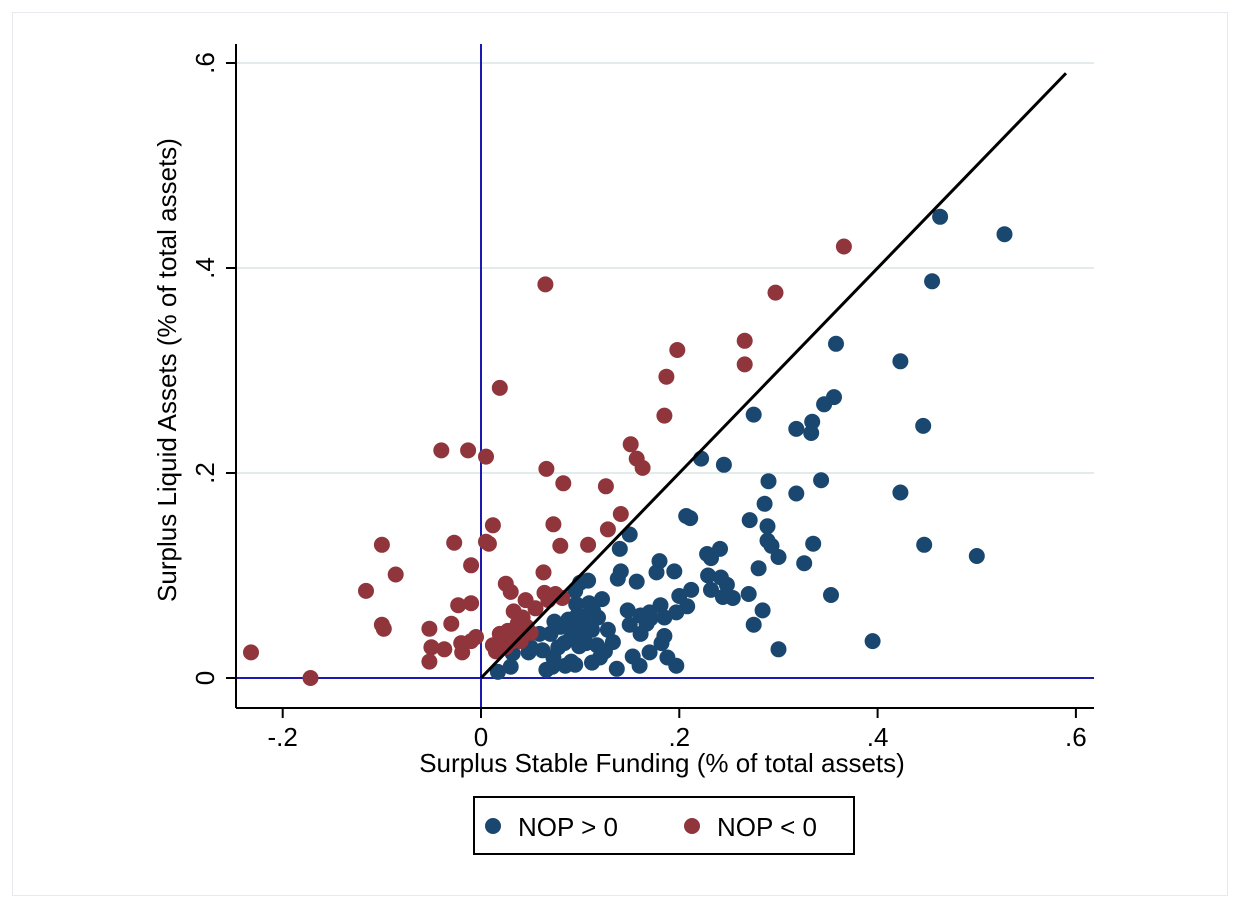 The height and width of the screenshot is (908, 1240). Describe the element at coordinates (493, 826) in the screenshot. I see `legend-marker-nop-positive` at that location.